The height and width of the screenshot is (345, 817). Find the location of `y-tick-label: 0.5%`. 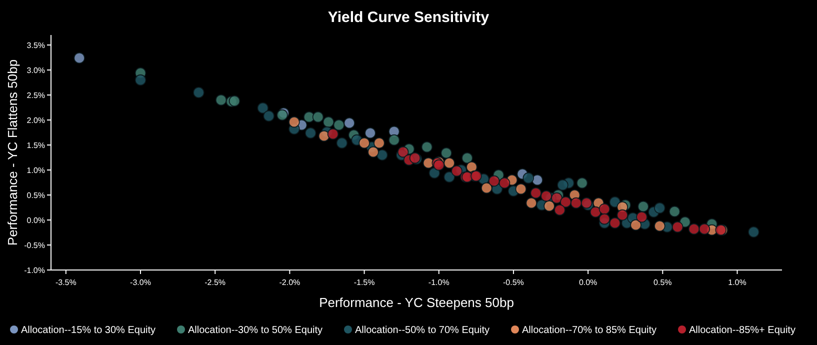

y-tick-label: 0.5% is located at coordinates (35, 195).